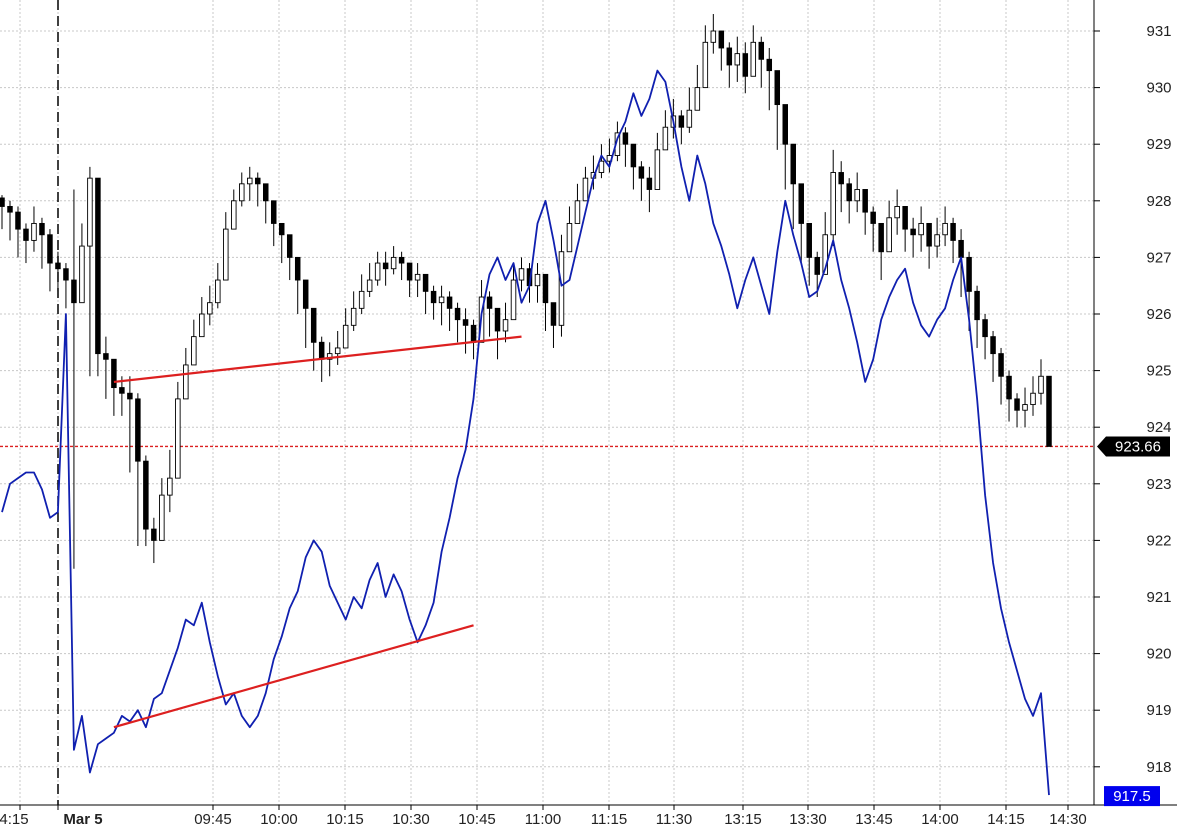 The width and height of the screenshot is (1177, 826). Describe the element at coordinates (14, 818) in the screenshot. I see `x-tick-label: 4:15` at that location.